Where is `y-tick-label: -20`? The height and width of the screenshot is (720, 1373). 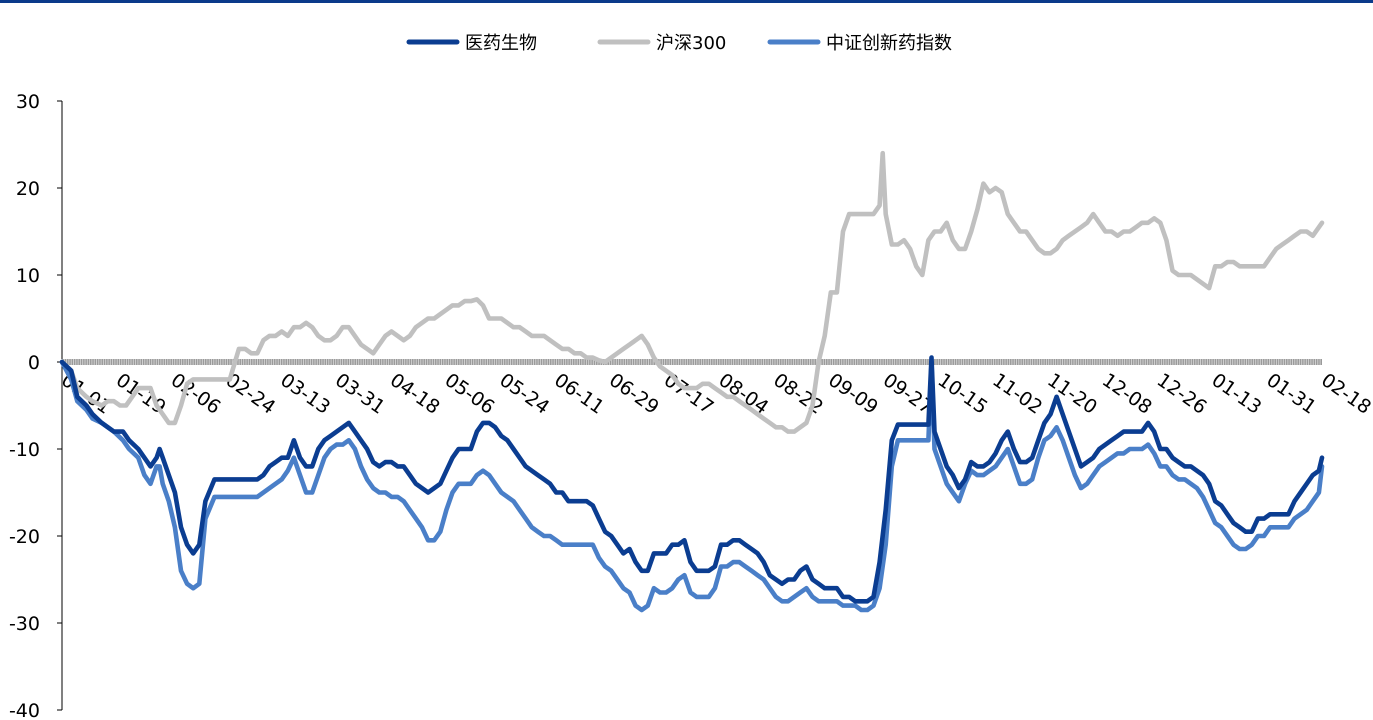
y-tick-label: -20 is located at coordinates (24, 537).